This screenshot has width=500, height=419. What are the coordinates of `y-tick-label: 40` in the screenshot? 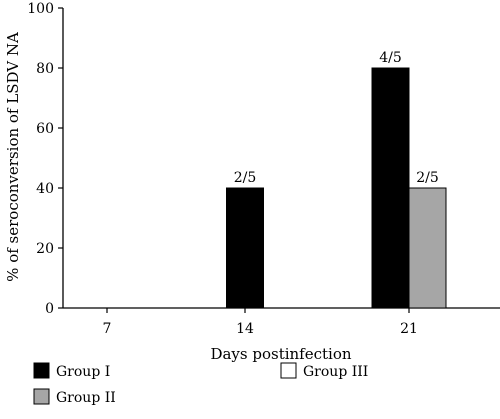 It's located at (45, 189).